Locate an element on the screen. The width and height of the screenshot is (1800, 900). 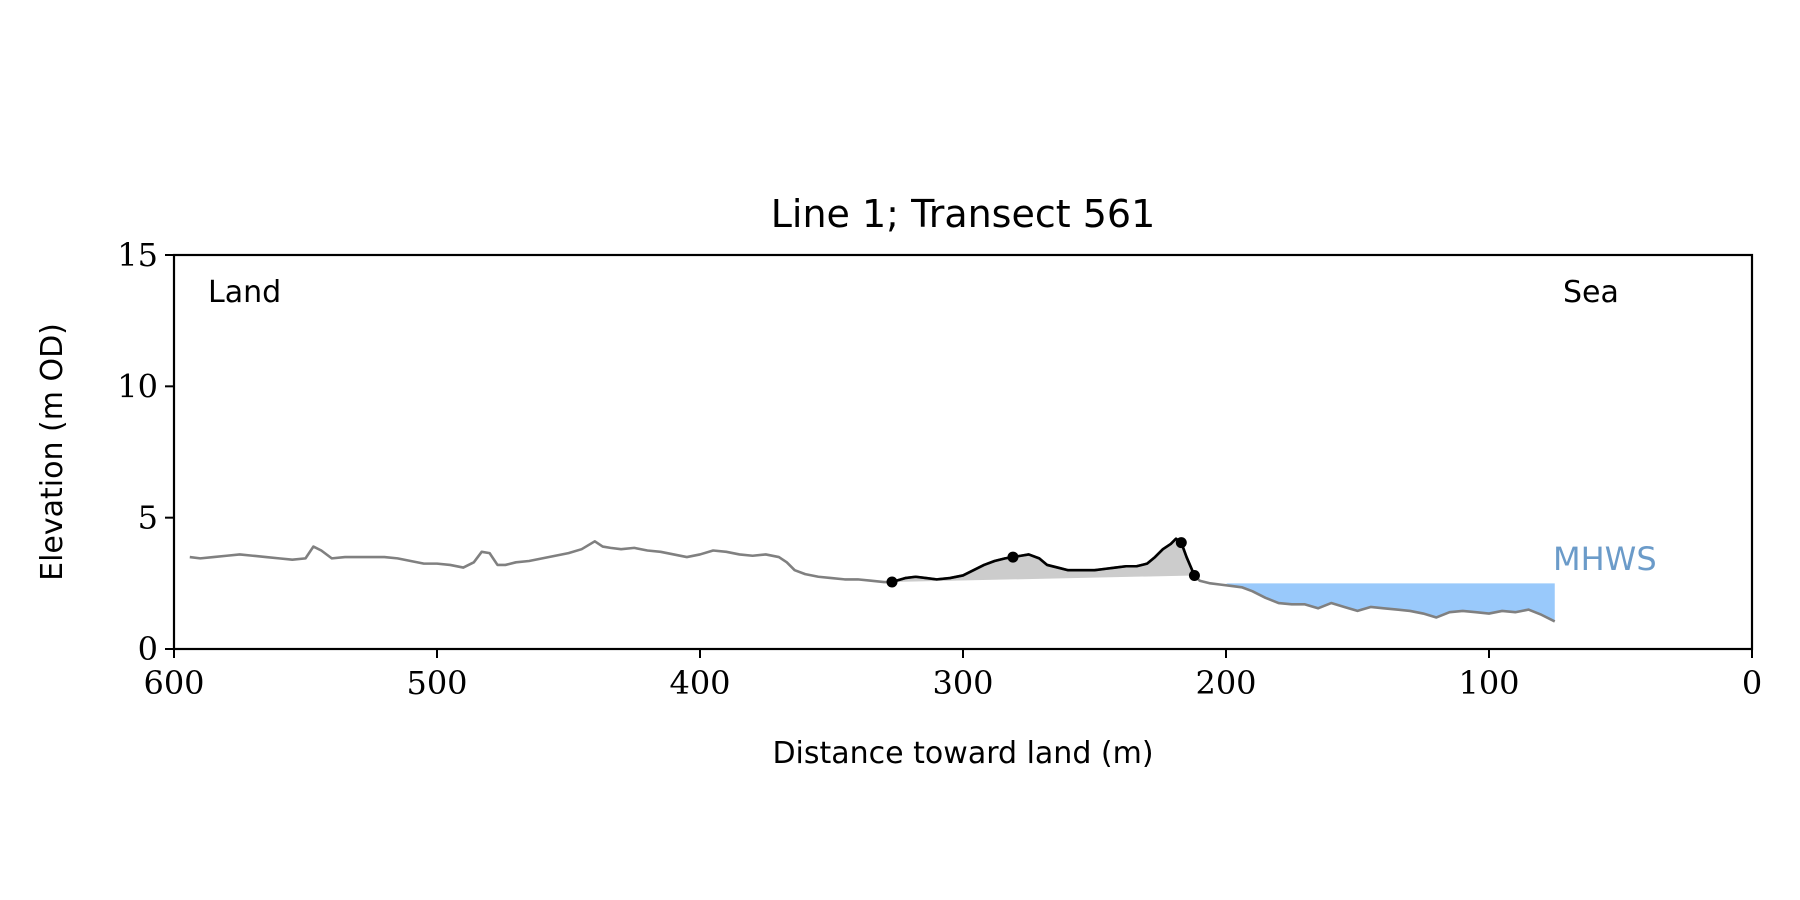
x-tick-label: 0 is located at coordinates (1752, 683).